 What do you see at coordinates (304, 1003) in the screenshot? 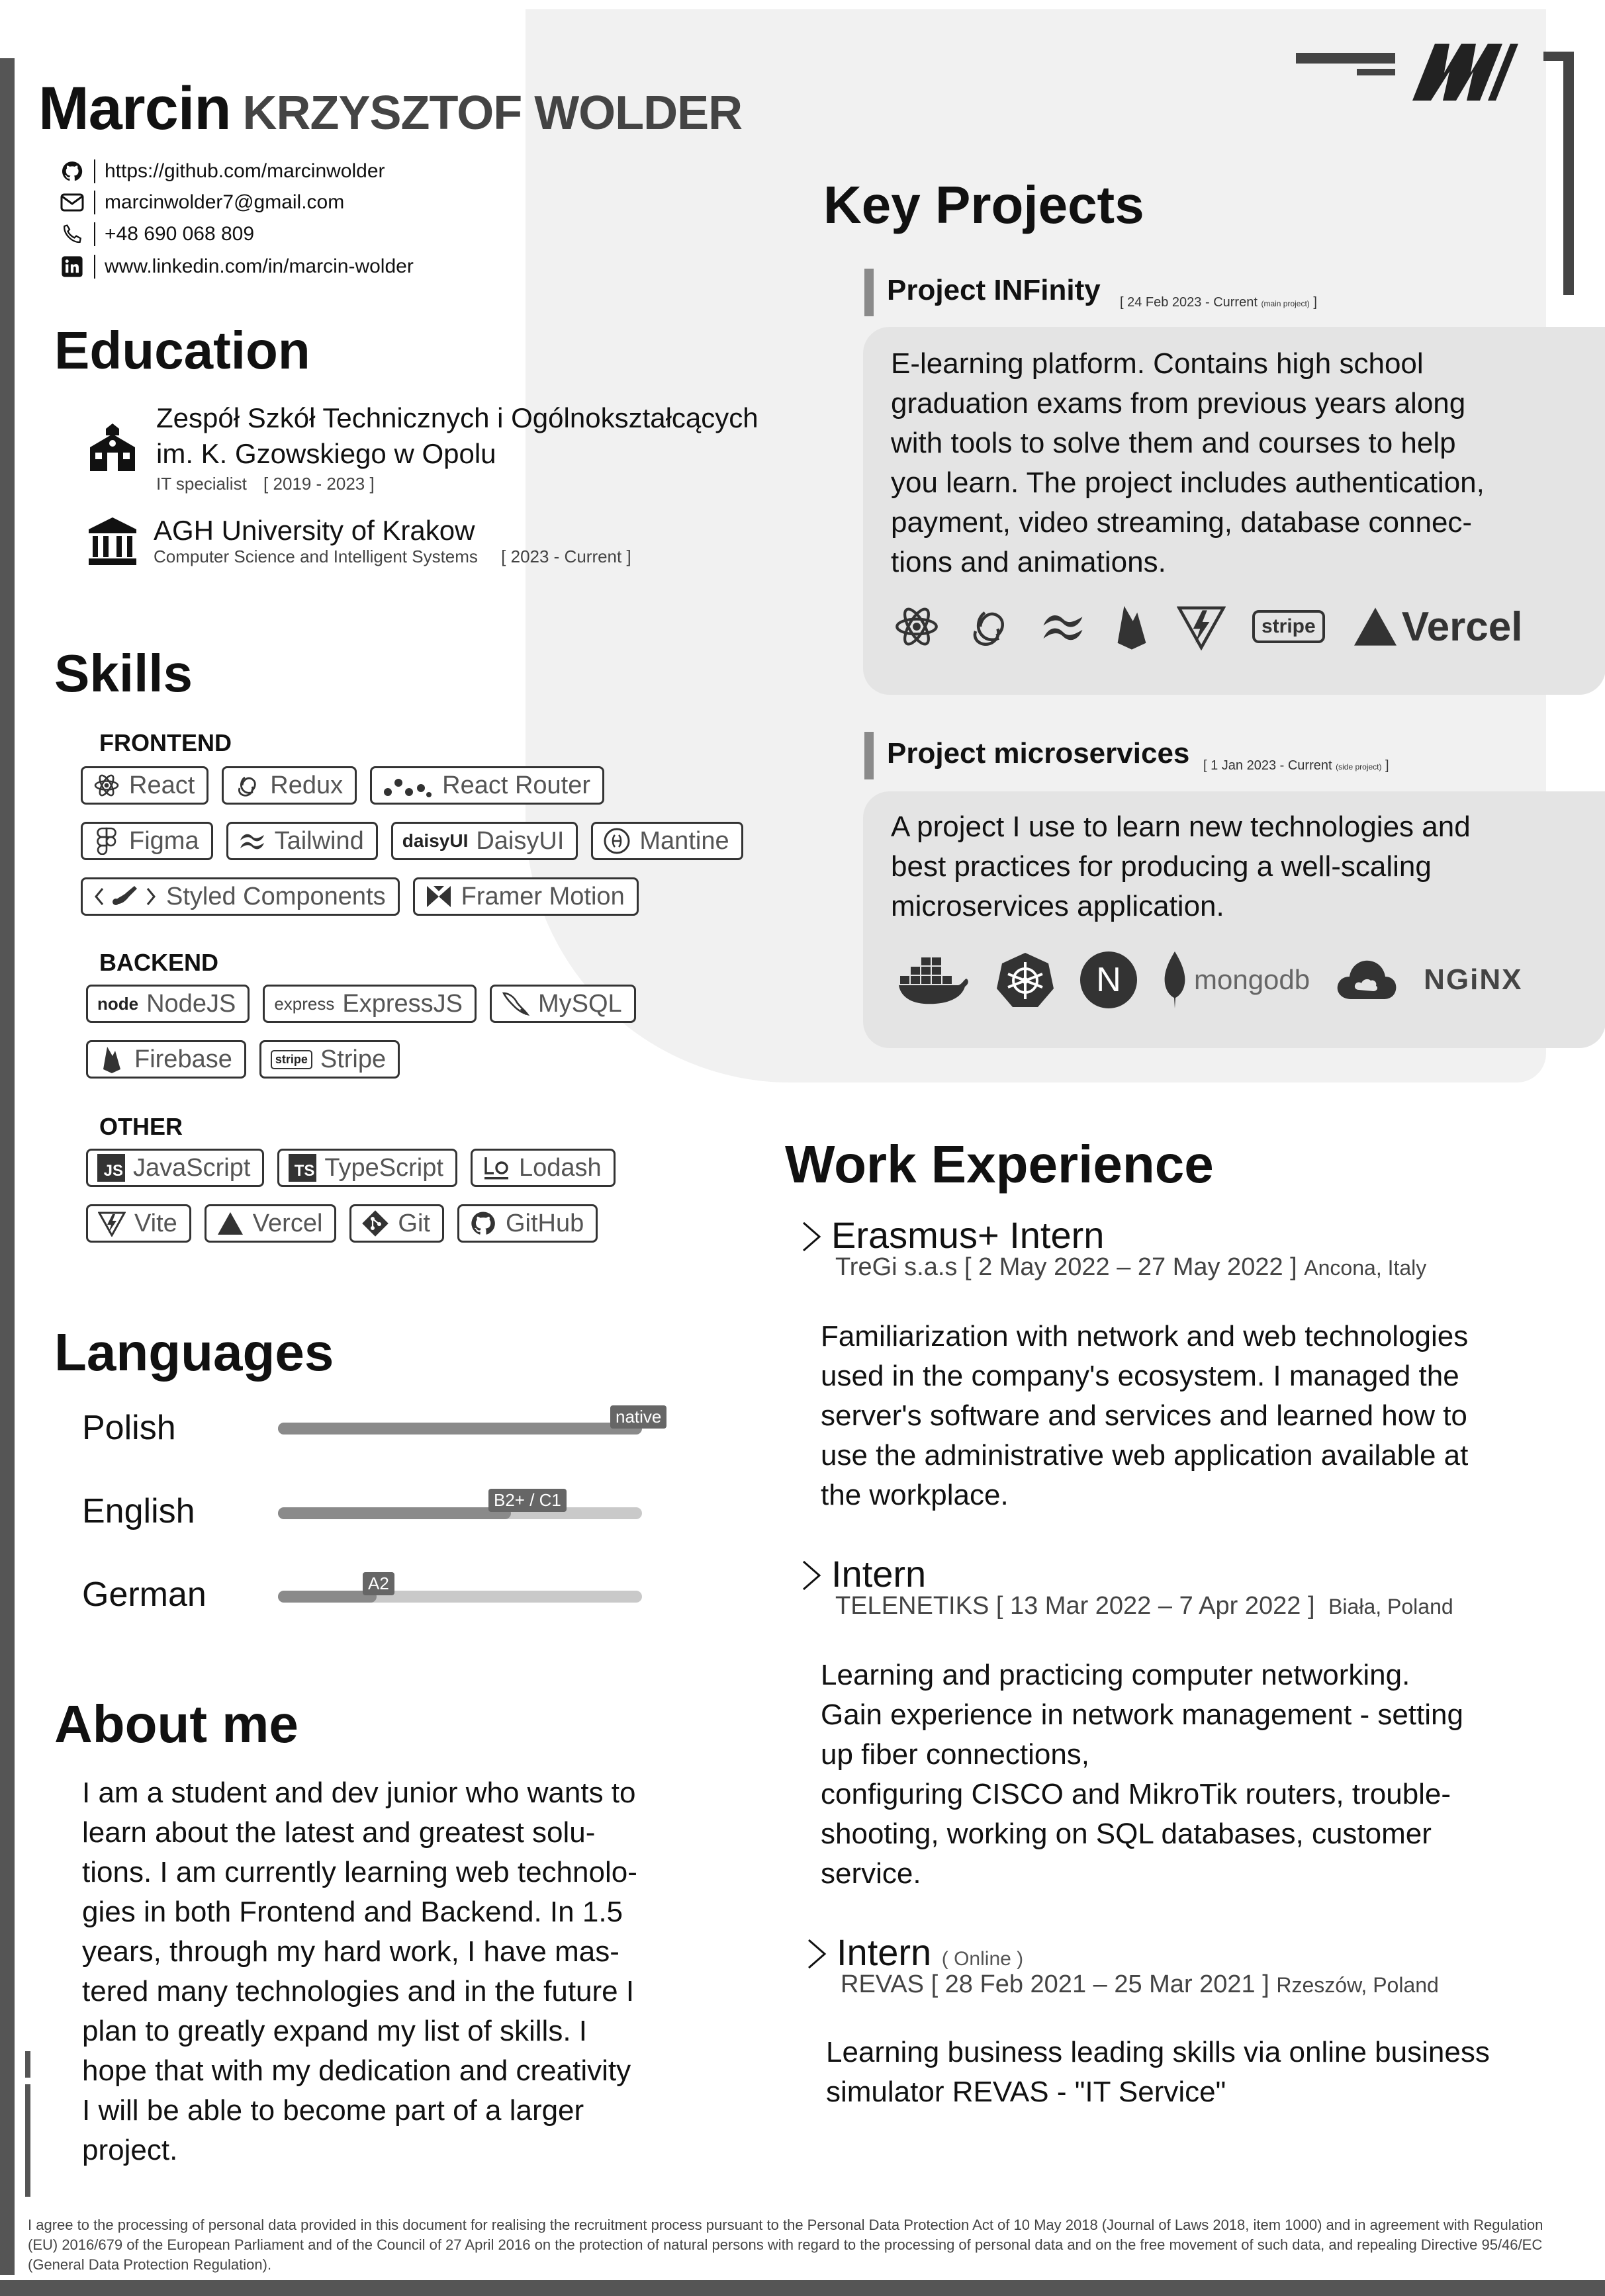
I see `express-icon: express` at bounding box center [304, 1003].